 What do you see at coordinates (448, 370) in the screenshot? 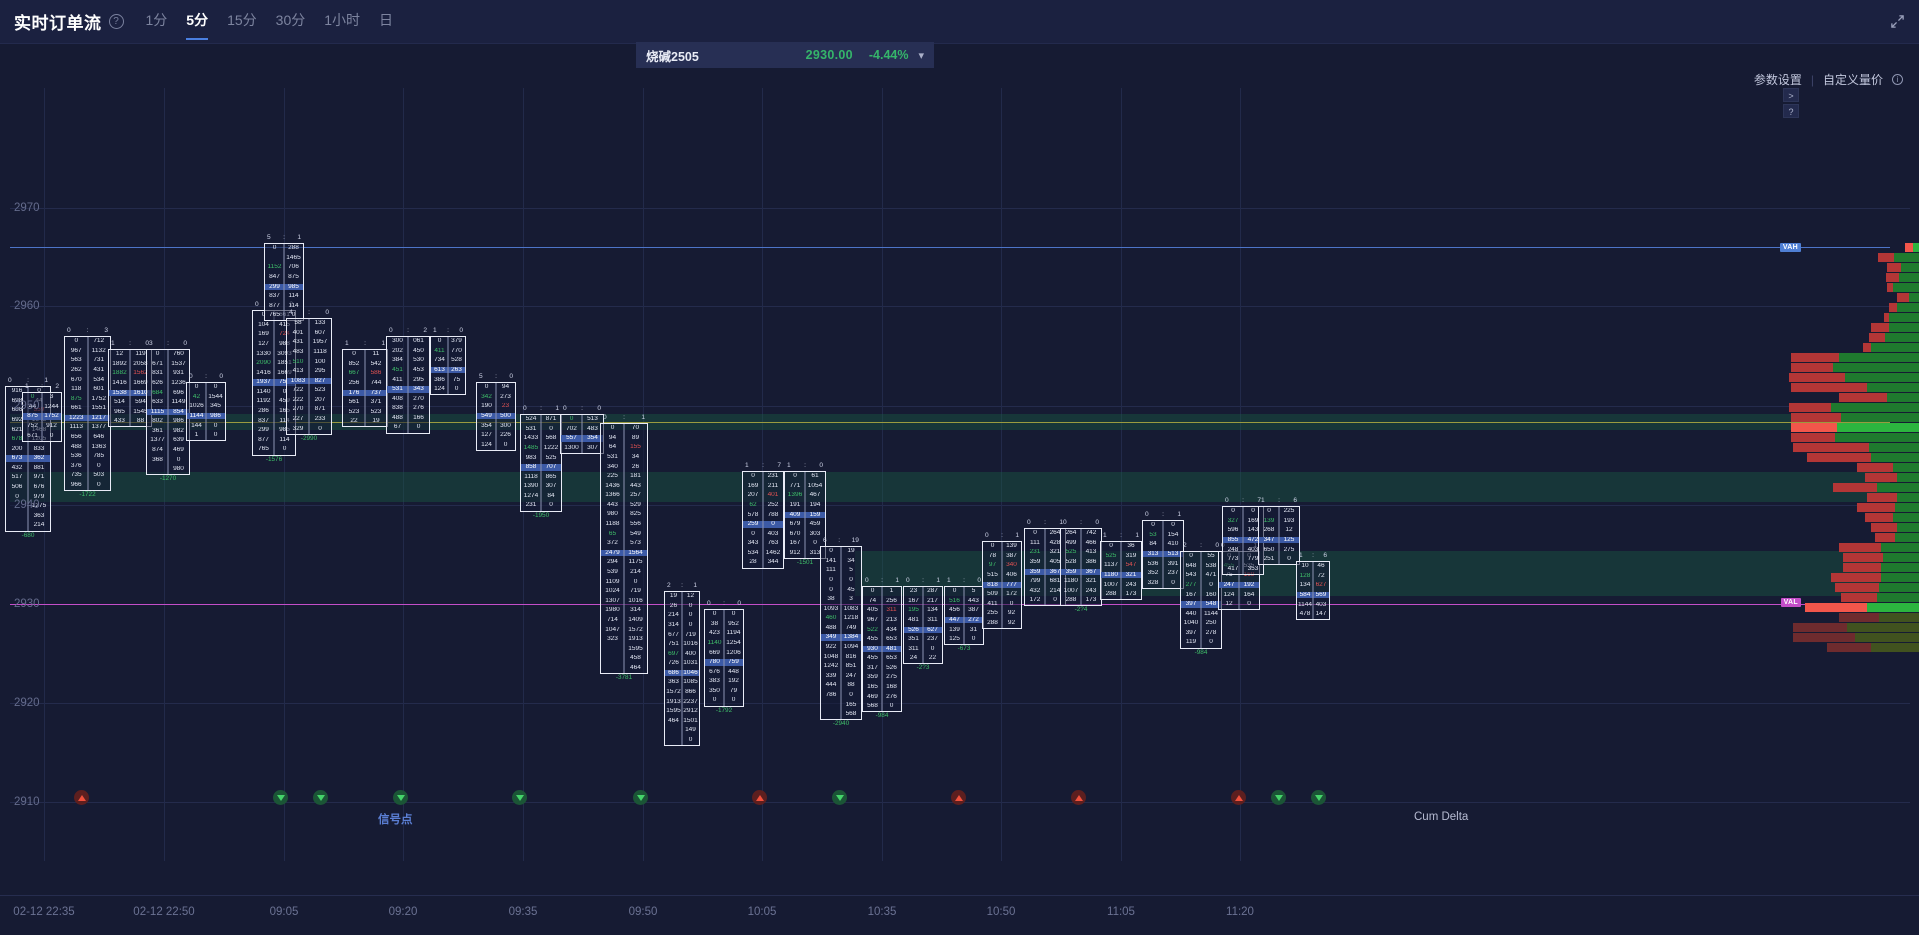
I see `footprint-row: 613 263` at bounding box center [448, 370].